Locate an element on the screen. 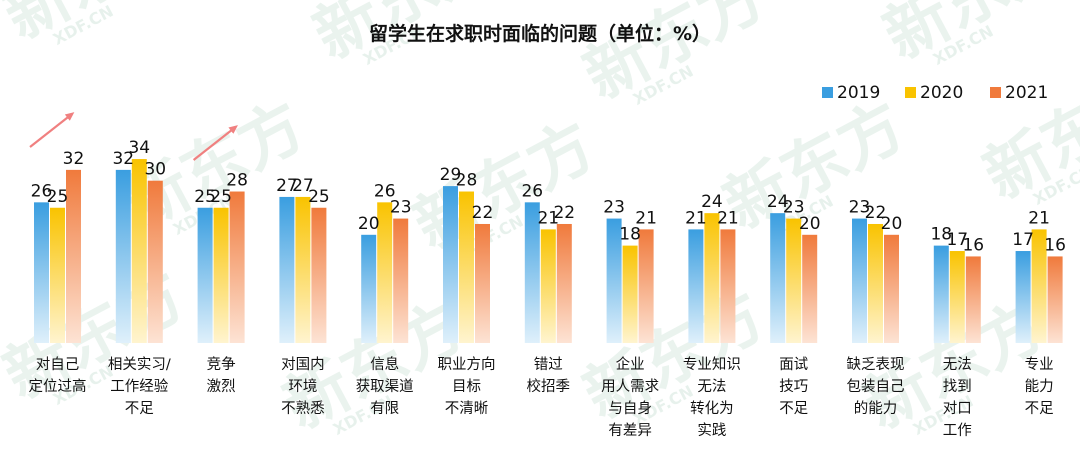 The width and height of the screenshot is (1080, 473). value-label-2019-cat-9: 24 is located at coordinates (778, 202).